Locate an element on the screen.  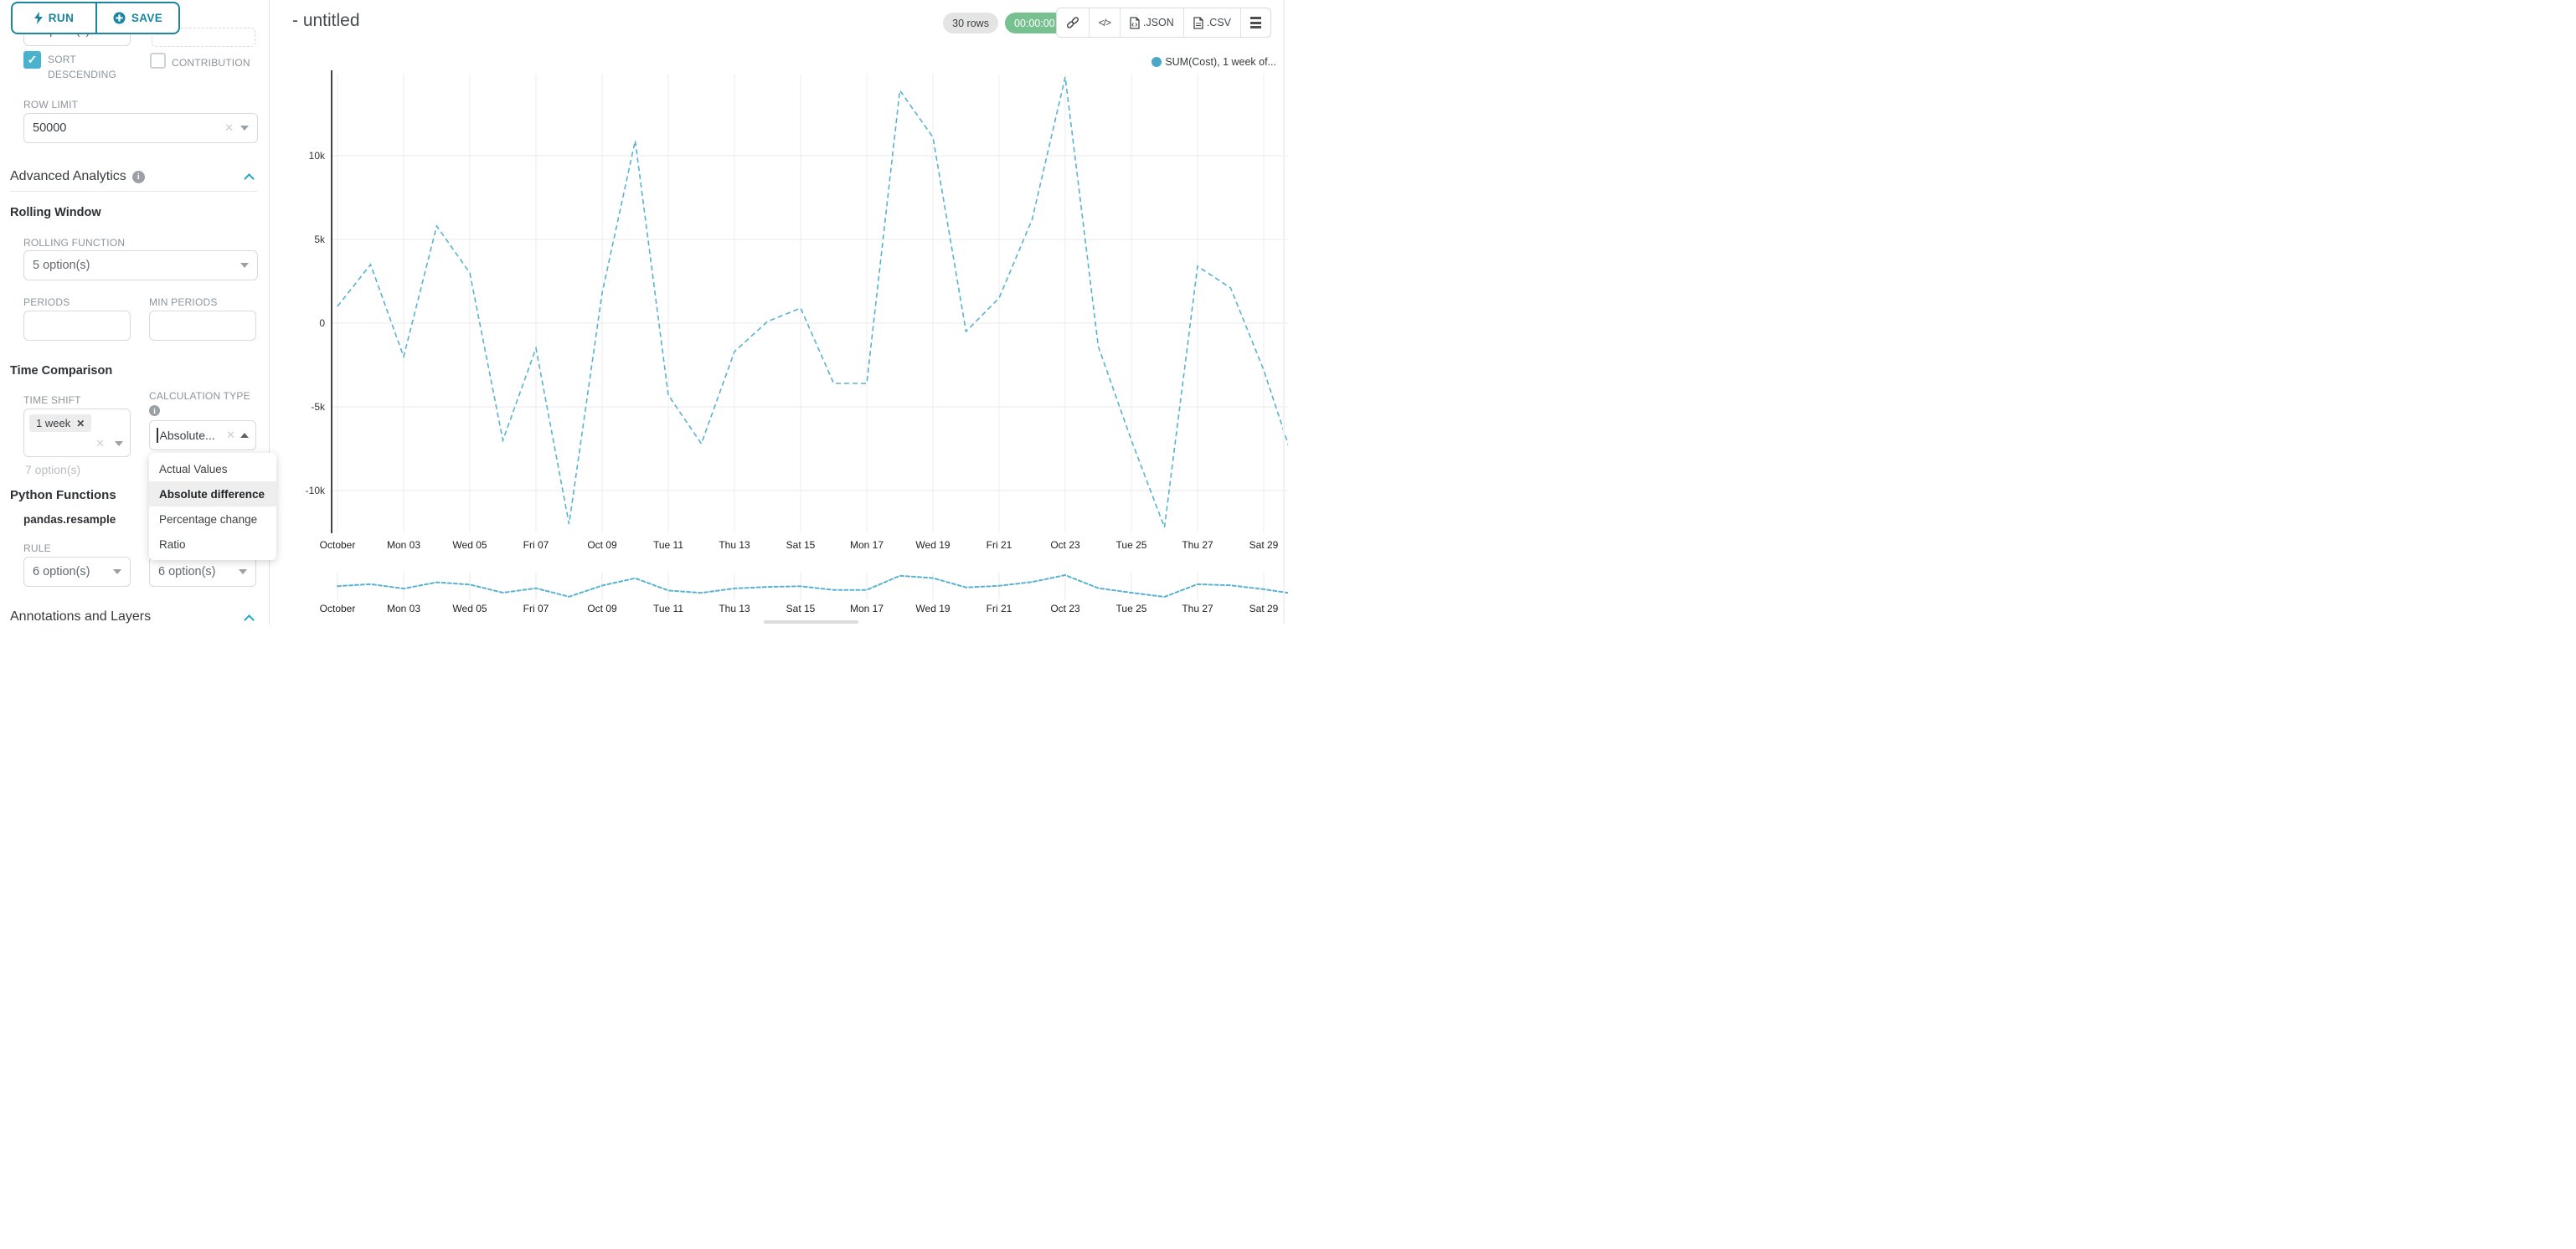
x-tick-label: Sat 15 is located at coordinates (801, 545).